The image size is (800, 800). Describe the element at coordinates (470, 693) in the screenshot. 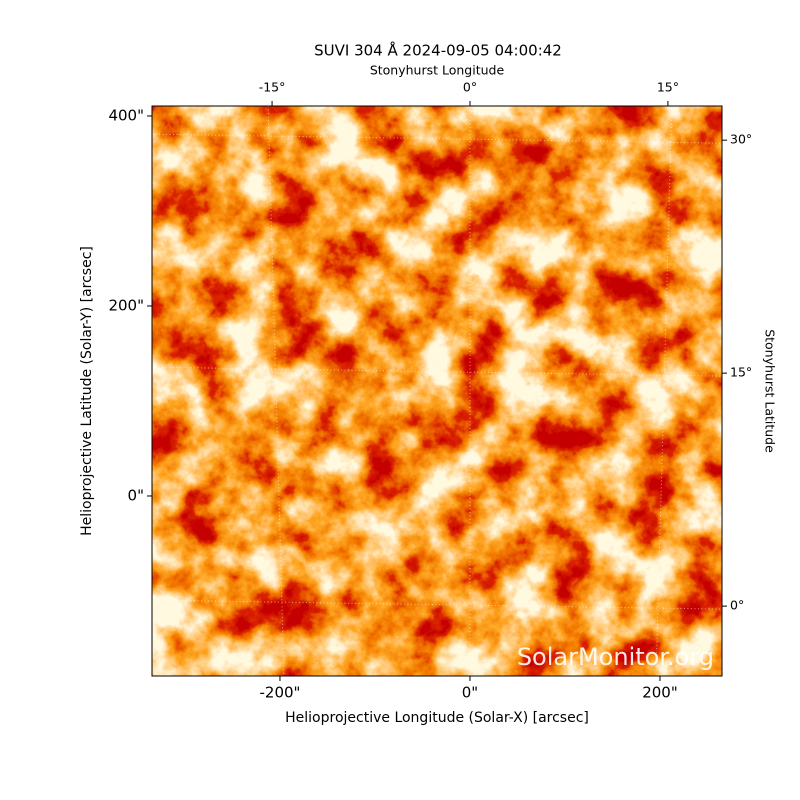

I see `x-tick-label: 0"` at that location.